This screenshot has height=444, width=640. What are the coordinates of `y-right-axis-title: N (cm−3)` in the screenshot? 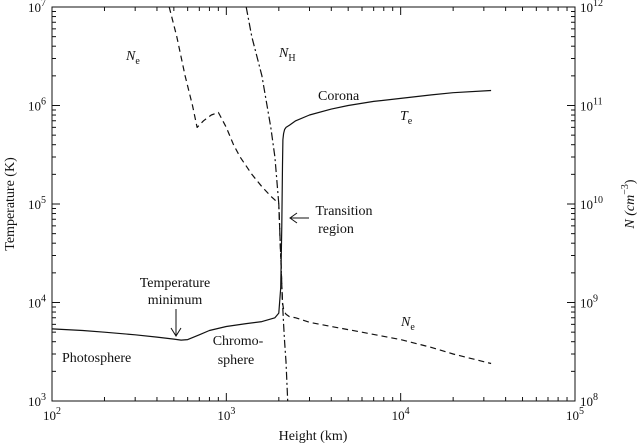 It's located at (629, 204).